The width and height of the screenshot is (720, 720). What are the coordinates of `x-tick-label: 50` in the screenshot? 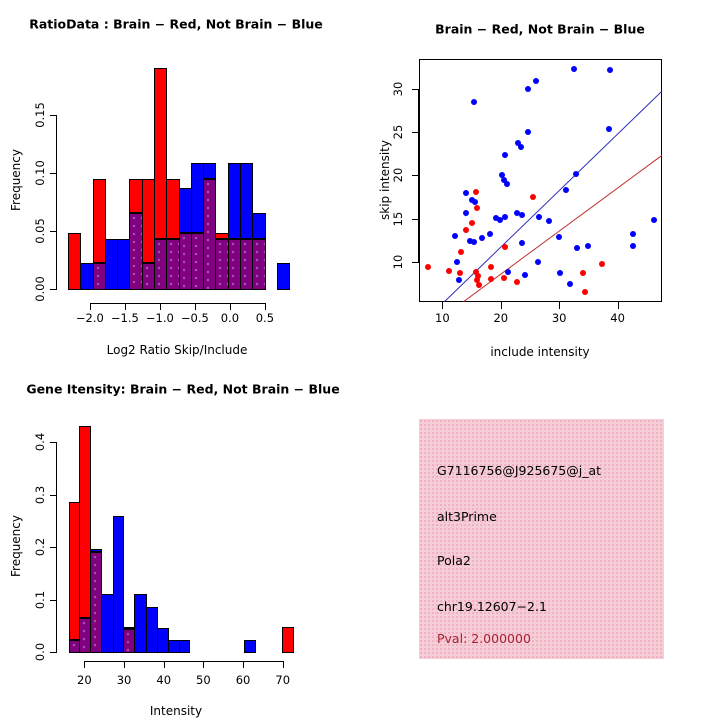 It's located at (203, 680).